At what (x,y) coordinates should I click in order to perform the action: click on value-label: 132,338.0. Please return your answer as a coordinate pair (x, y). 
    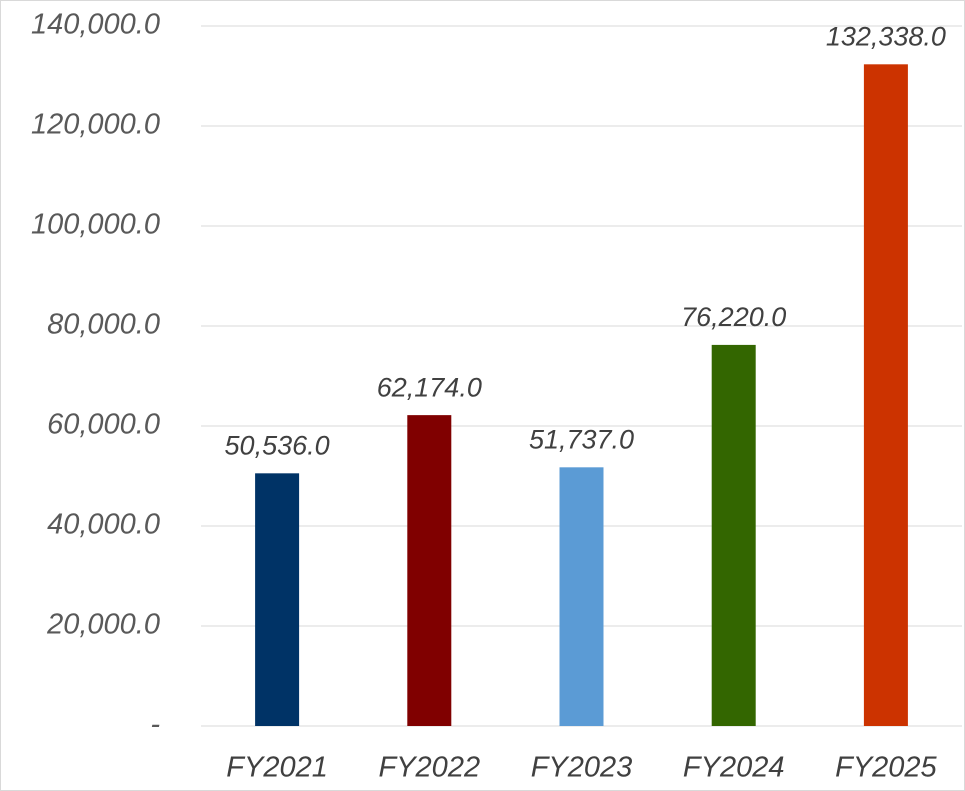
    Looking at the image, I should click on (886, 36).